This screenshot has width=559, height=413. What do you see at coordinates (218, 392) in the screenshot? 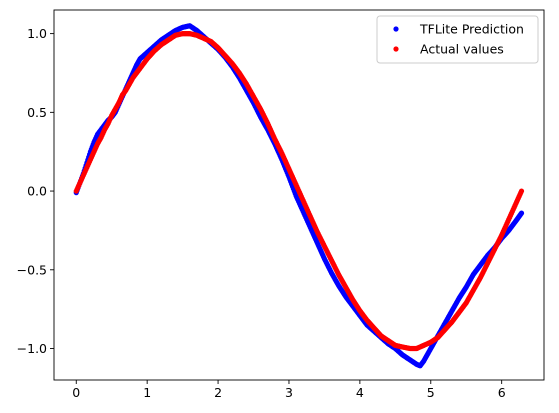
I see `x-tick-label: 2` at bounding box center [218, 392].